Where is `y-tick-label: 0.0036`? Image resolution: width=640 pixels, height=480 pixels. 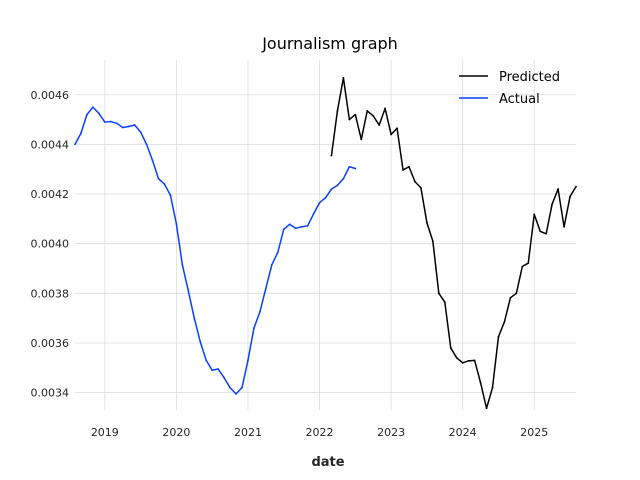
y-tick-label: 0.0036 is located at coordinates (50, 343).